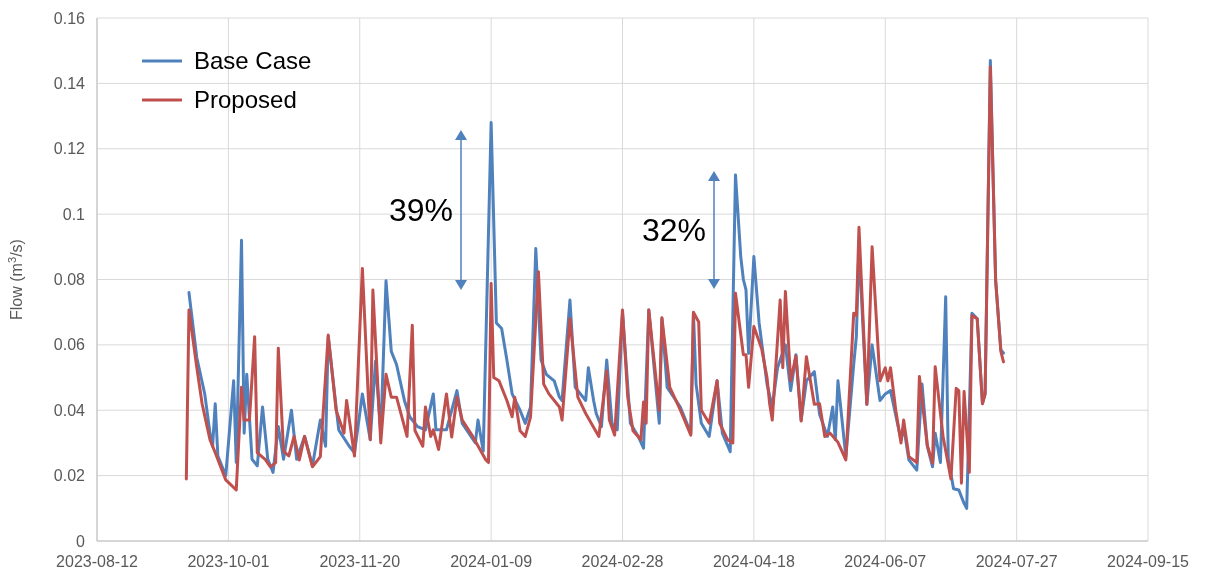  What do you see at coordinates (1148, 561) in the screenshot?
I see `x-tick-label: 2024-09-15` at bounding box center [1148, 561].